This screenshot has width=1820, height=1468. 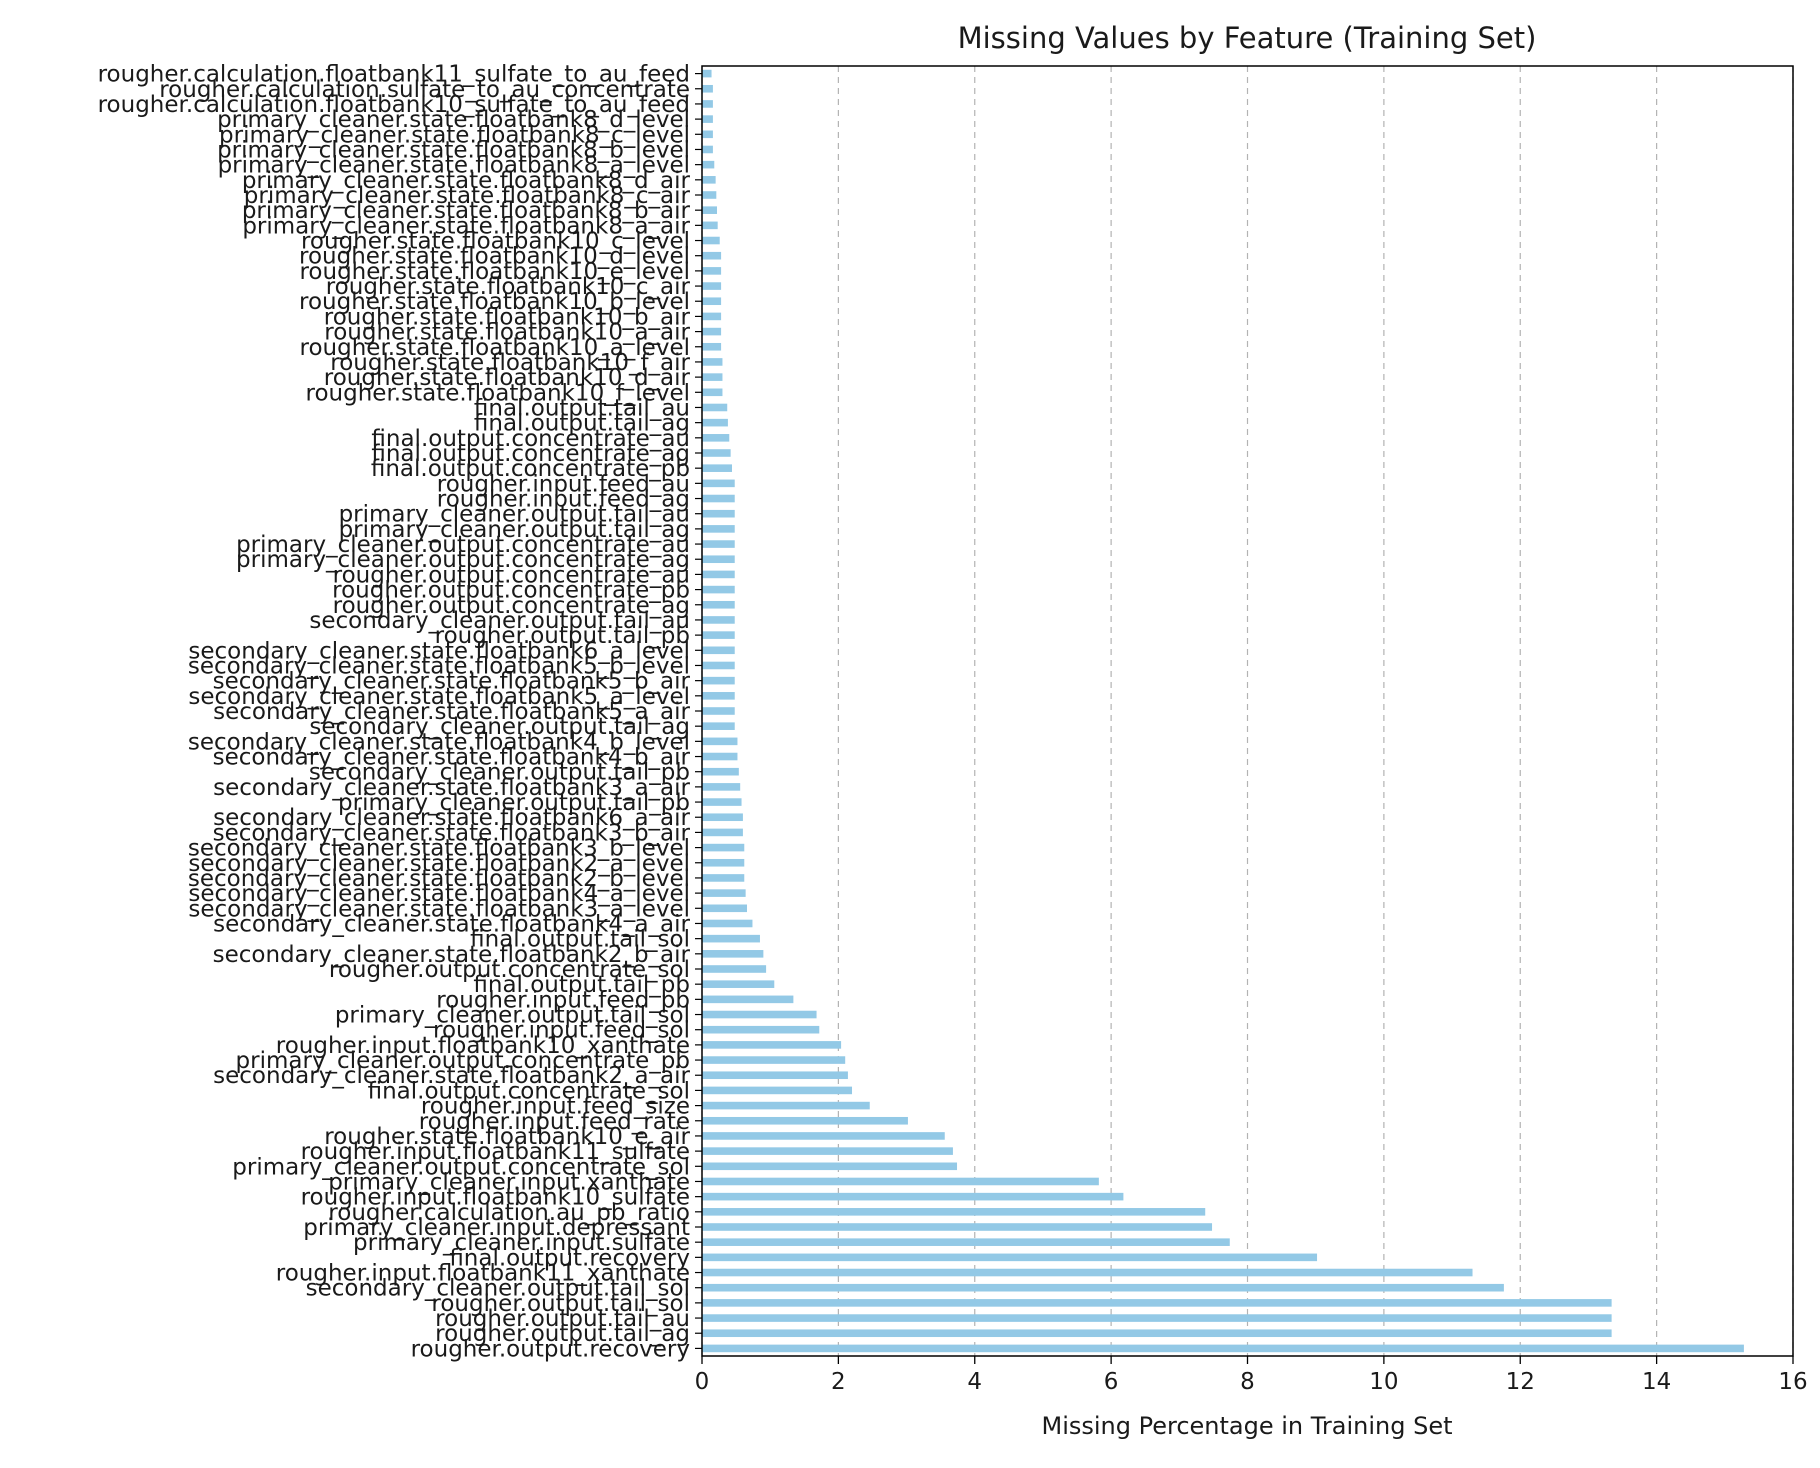 I want to click on x-tick-label-2: 4, so click(x=974, y=1382).